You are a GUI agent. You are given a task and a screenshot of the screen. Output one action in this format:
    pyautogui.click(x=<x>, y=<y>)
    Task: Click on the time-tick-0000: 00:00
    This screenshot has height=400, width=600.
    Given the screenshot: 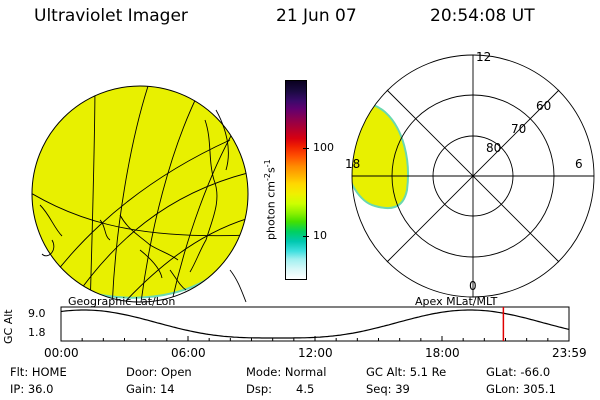 What is the action you would take?
    pyautogui.click(x=61, y=353)
    